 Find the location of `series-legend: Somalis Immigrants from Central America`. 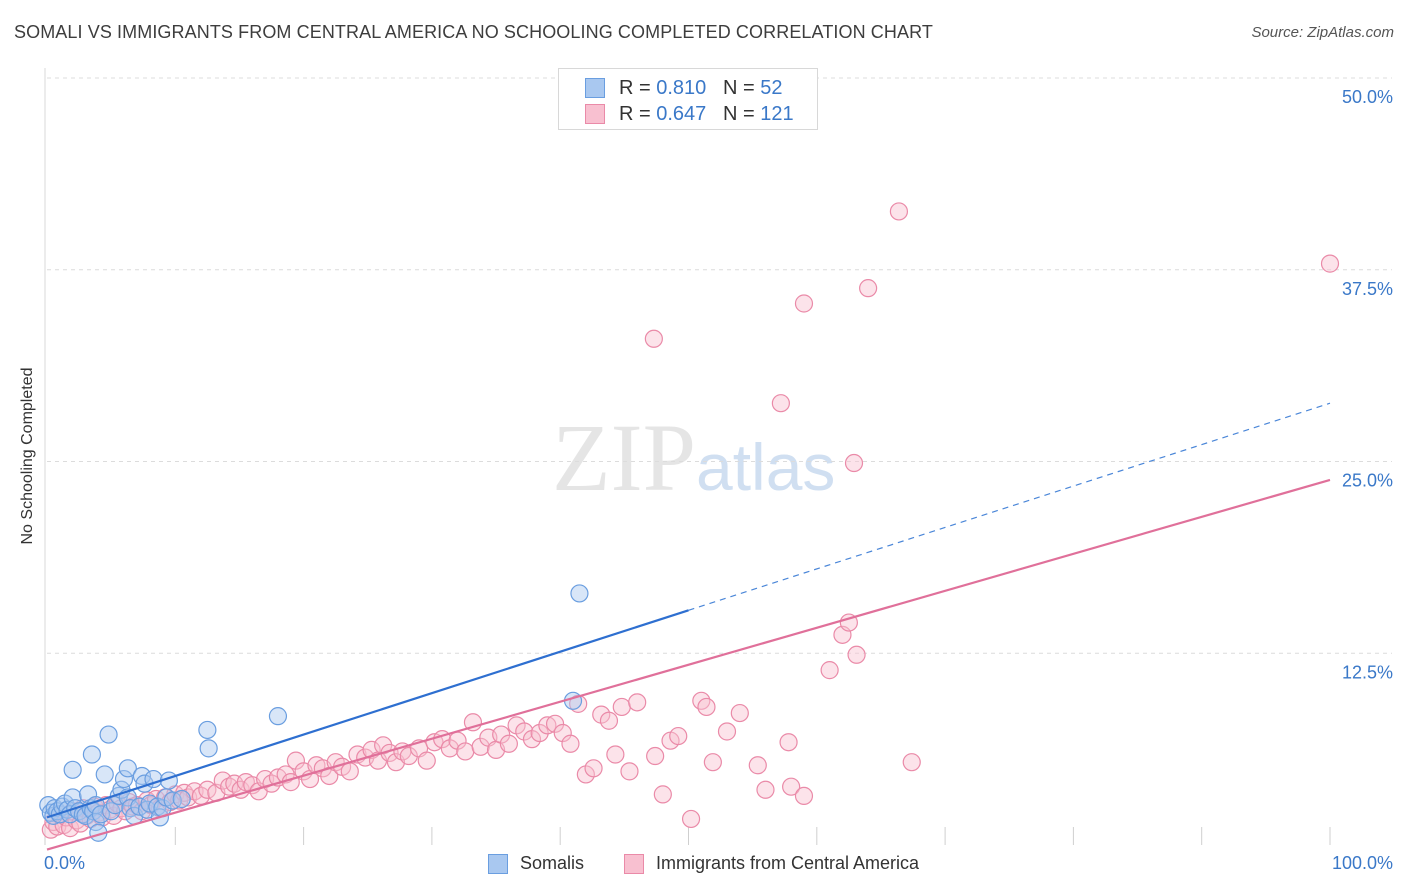

series-legend: Somalis Immigrants from Central America is located at coordinates (703, 865).